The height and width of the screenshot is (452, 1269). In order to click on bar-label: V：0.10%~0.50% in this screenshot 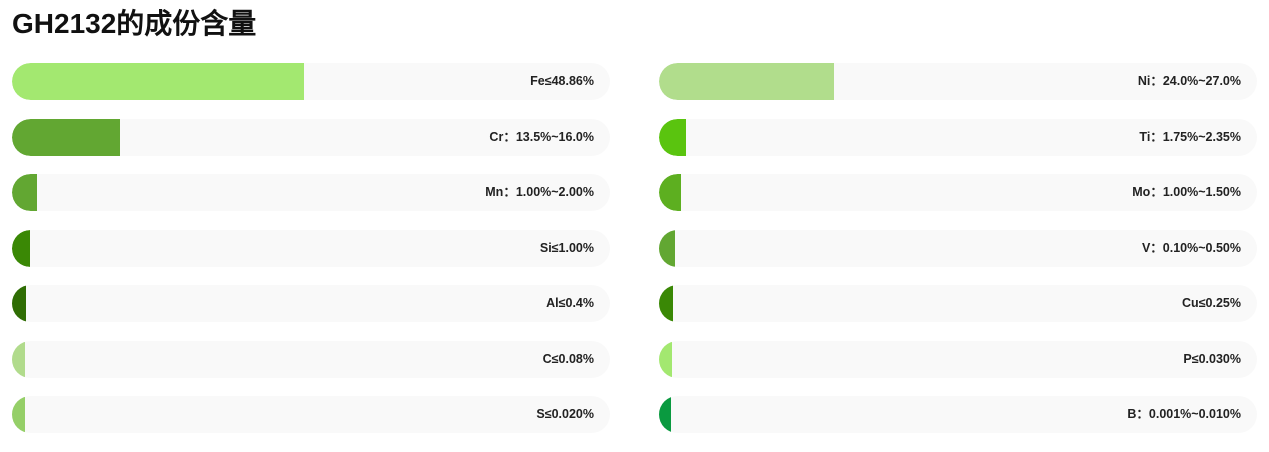, I will do `click(1191, 247)`.